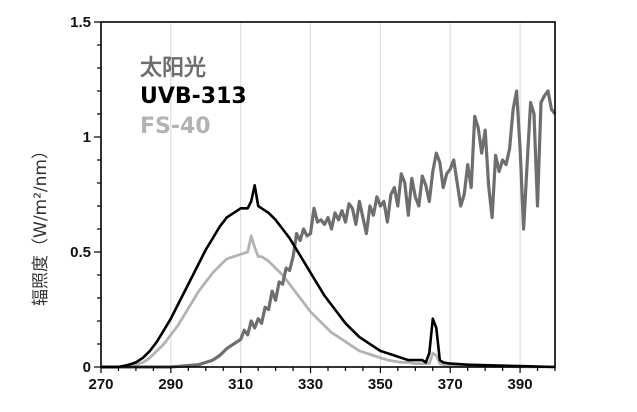 This screenshot has height=412, width=637. Describe the element at coordinates (520, 384) in the screenshot. I see `x-tick-label: 390` at that location.